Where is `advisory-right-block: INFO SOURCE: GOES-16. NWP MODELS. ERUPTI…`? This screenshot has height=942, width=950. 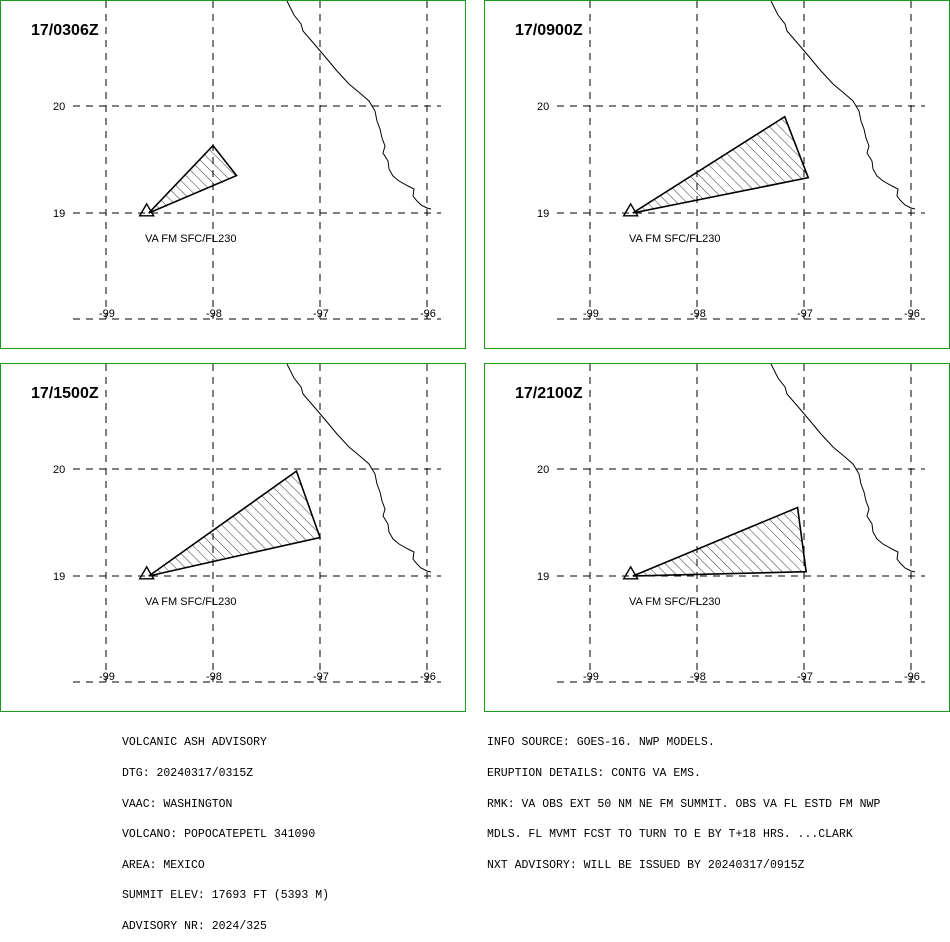
advisory-right-block: INFO SOURCE: GOES-16. NWP MODELS. ERUPTI… is located at coordinates (683, 799).